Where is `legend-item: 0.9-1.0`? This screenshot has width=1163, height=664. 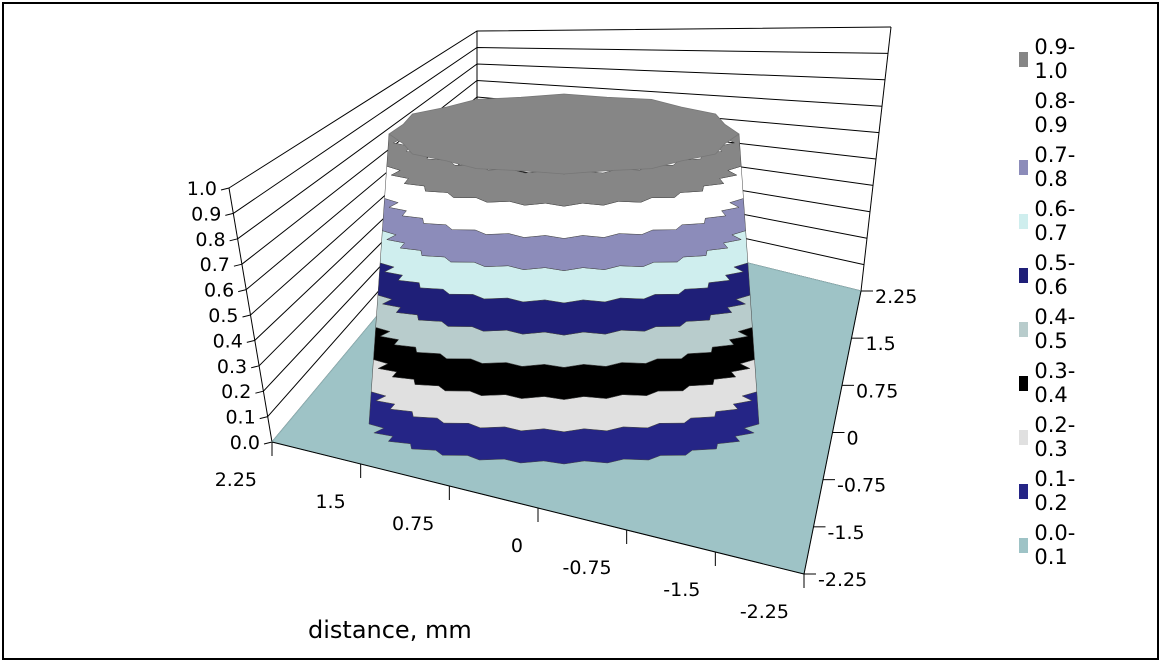
legend-item: 0.9-1.0 is located at coordinates (1050, 59).